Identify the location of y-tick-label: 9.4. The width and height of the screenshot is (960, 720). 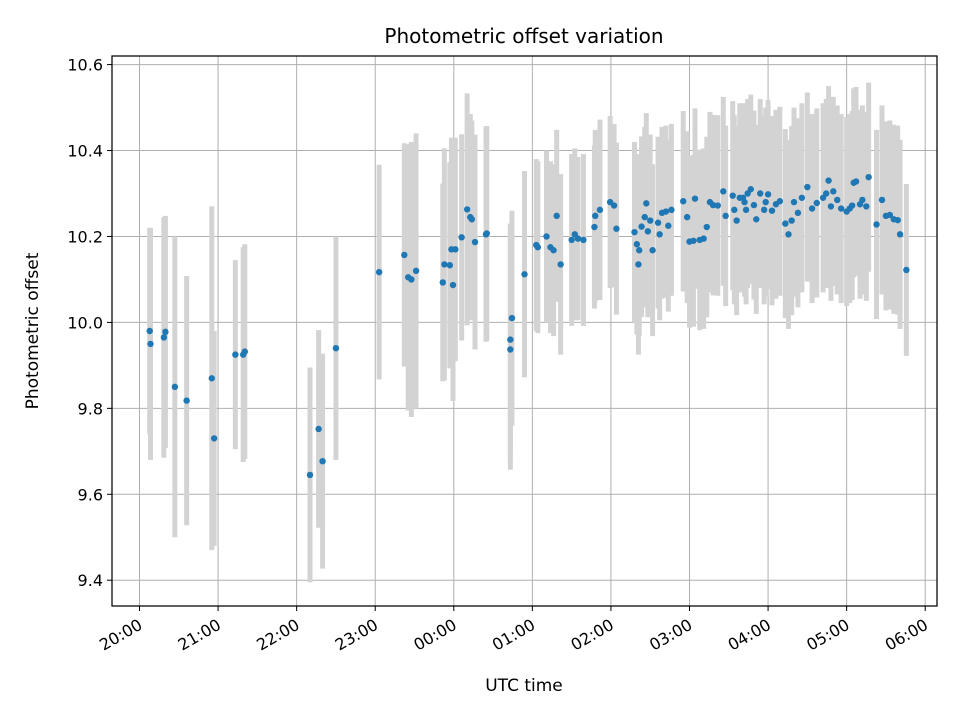
(90, 580).